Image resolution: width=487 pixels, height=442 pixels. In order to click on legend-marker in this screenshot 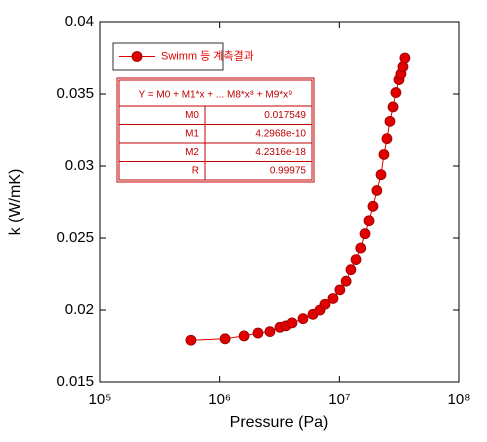, I will do `click(137, 56)`.